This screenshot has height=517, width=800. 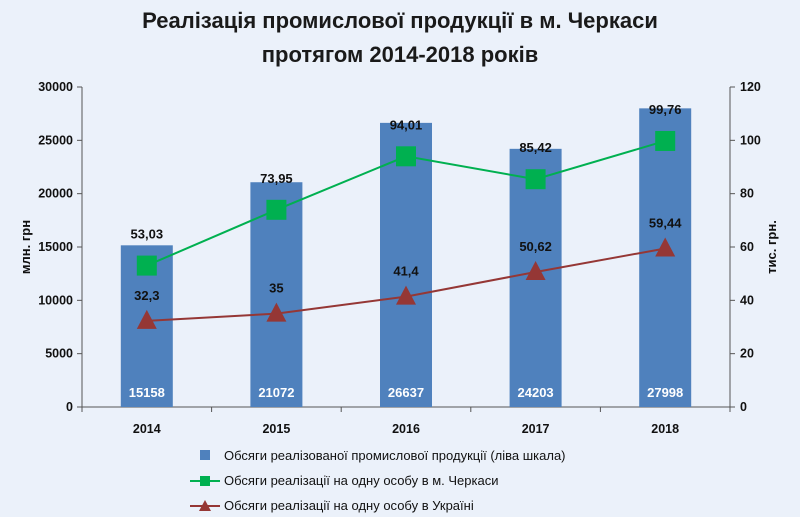 What do you see at coordinates (205, 455) in the screenshot?
I see `legend-bar-swatch` at bounding box center [205, 455].